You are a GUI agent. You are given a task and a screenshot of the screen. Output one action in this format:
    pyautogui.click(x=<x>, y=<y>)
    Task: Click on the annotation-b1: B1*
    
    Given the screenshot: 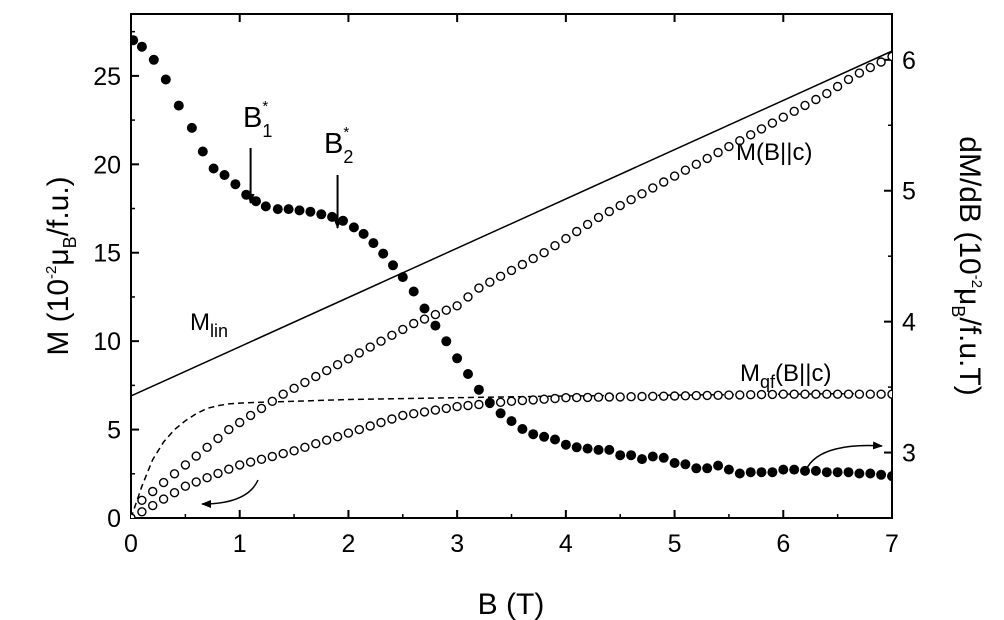 What is the action you would take?
    pyautogui.click(x=257, y=119)
    